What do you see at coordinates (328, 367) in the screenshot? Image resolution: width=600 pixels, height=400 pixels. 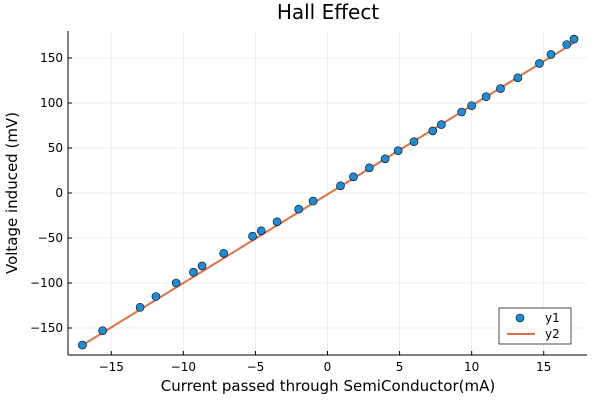 I see `x-tick-label: 0` at bounding box center [328, 367].